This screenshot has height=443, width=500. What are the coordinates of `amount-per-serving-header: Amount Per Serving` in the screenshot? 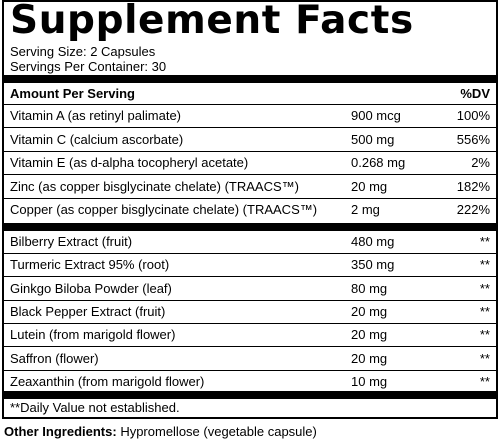 It's located at (72, 93).